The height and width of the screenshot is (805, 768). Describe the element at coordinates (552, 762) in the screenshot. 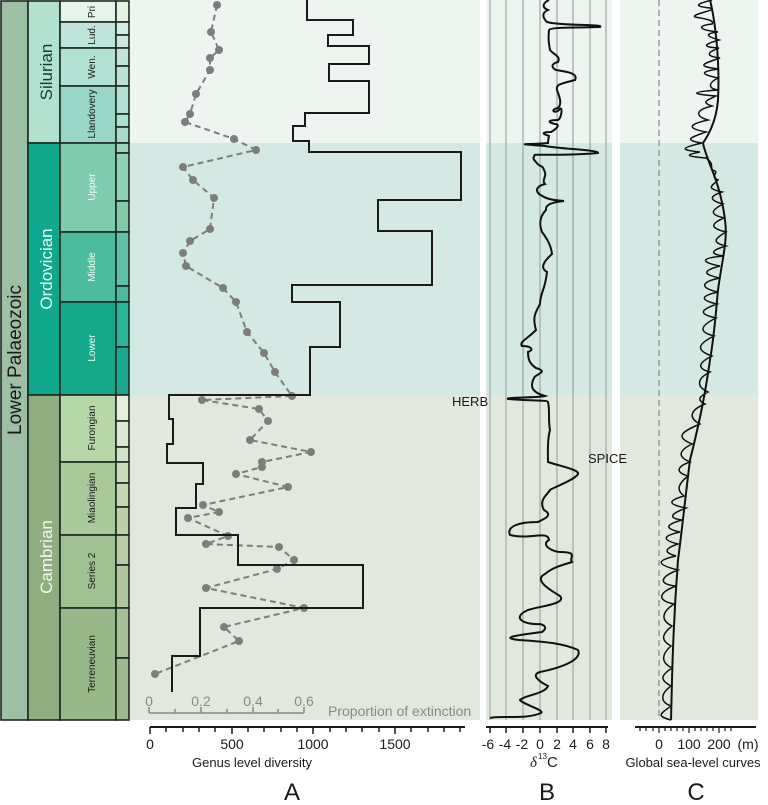

I see `d13c-label-c: C` at that location.